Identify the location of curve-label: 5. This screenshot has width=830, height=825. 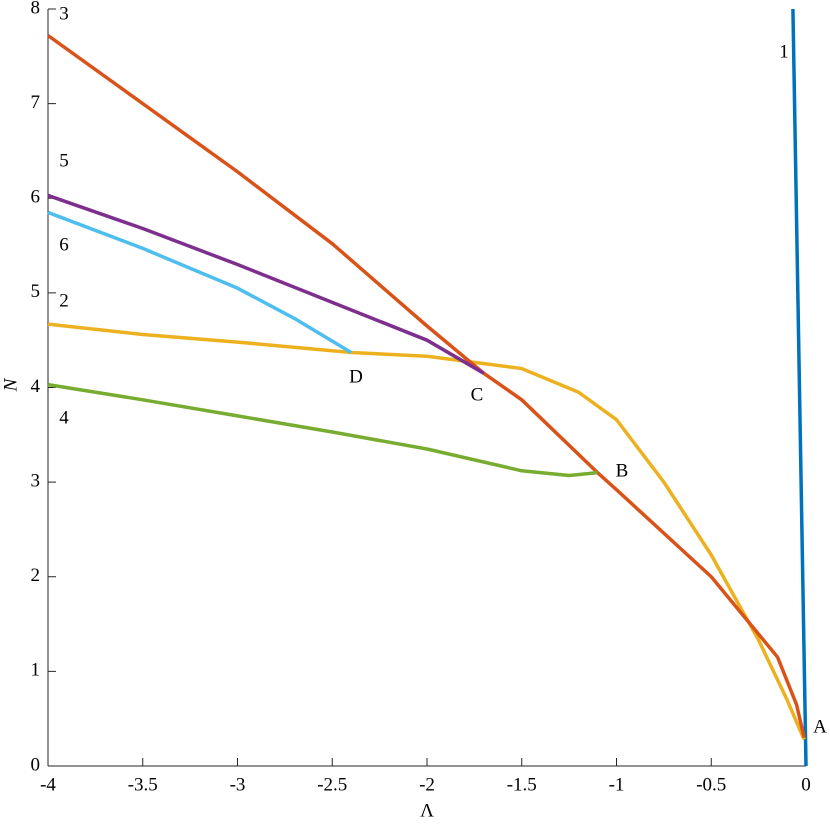
(64, 160).